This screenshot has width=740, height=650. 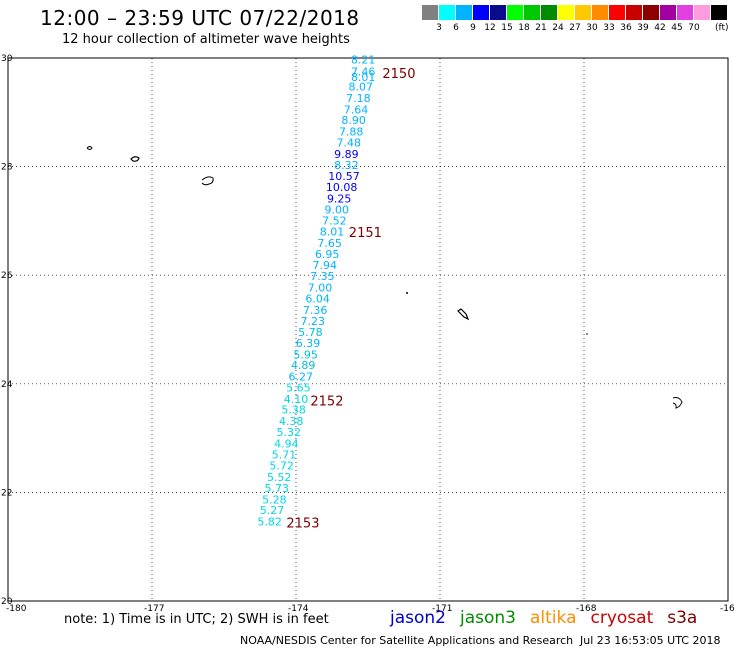 What do you see at coordinates (622, 618) in the screenshot?
I see `satellite-cryosat: cryosat` at bounding box center [622, 618].